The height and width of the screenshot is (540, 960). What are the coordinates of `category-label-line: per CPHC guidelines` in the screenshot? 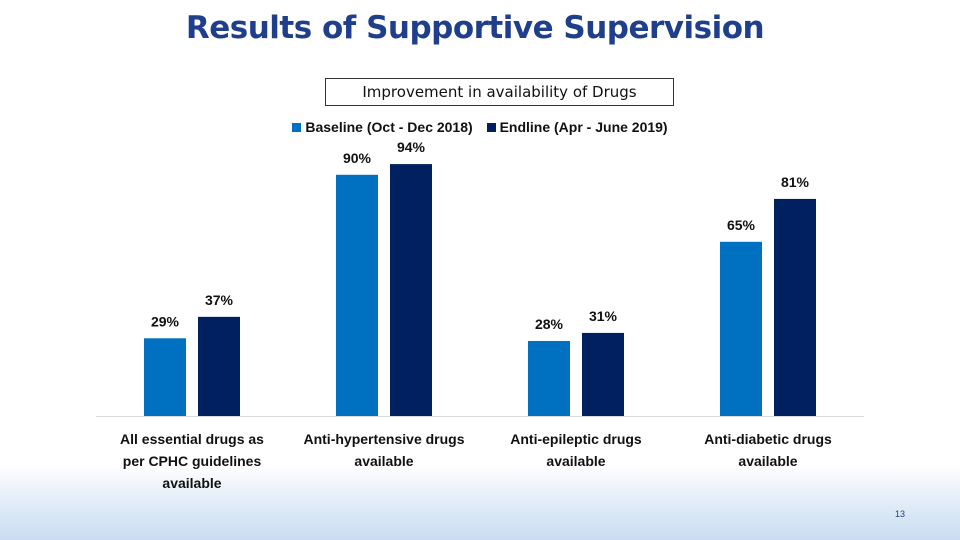 It's located at (192, 461).